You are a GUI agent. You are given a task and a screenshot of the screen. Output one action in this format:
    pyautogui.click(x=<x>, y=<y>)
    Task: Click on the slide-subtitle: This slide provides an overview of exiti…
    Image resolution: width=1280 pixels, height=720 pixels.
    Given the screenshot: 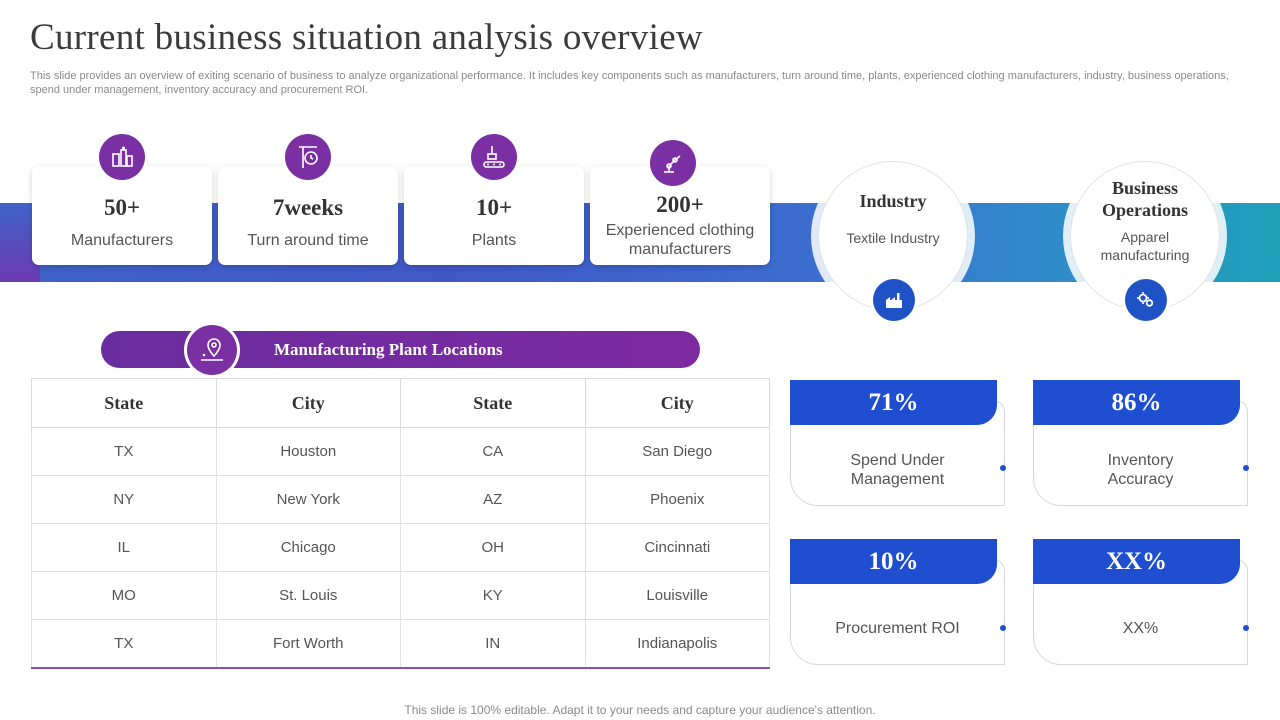 What is the action you would take?
    pyautogui.click(x=629, y=83)
    